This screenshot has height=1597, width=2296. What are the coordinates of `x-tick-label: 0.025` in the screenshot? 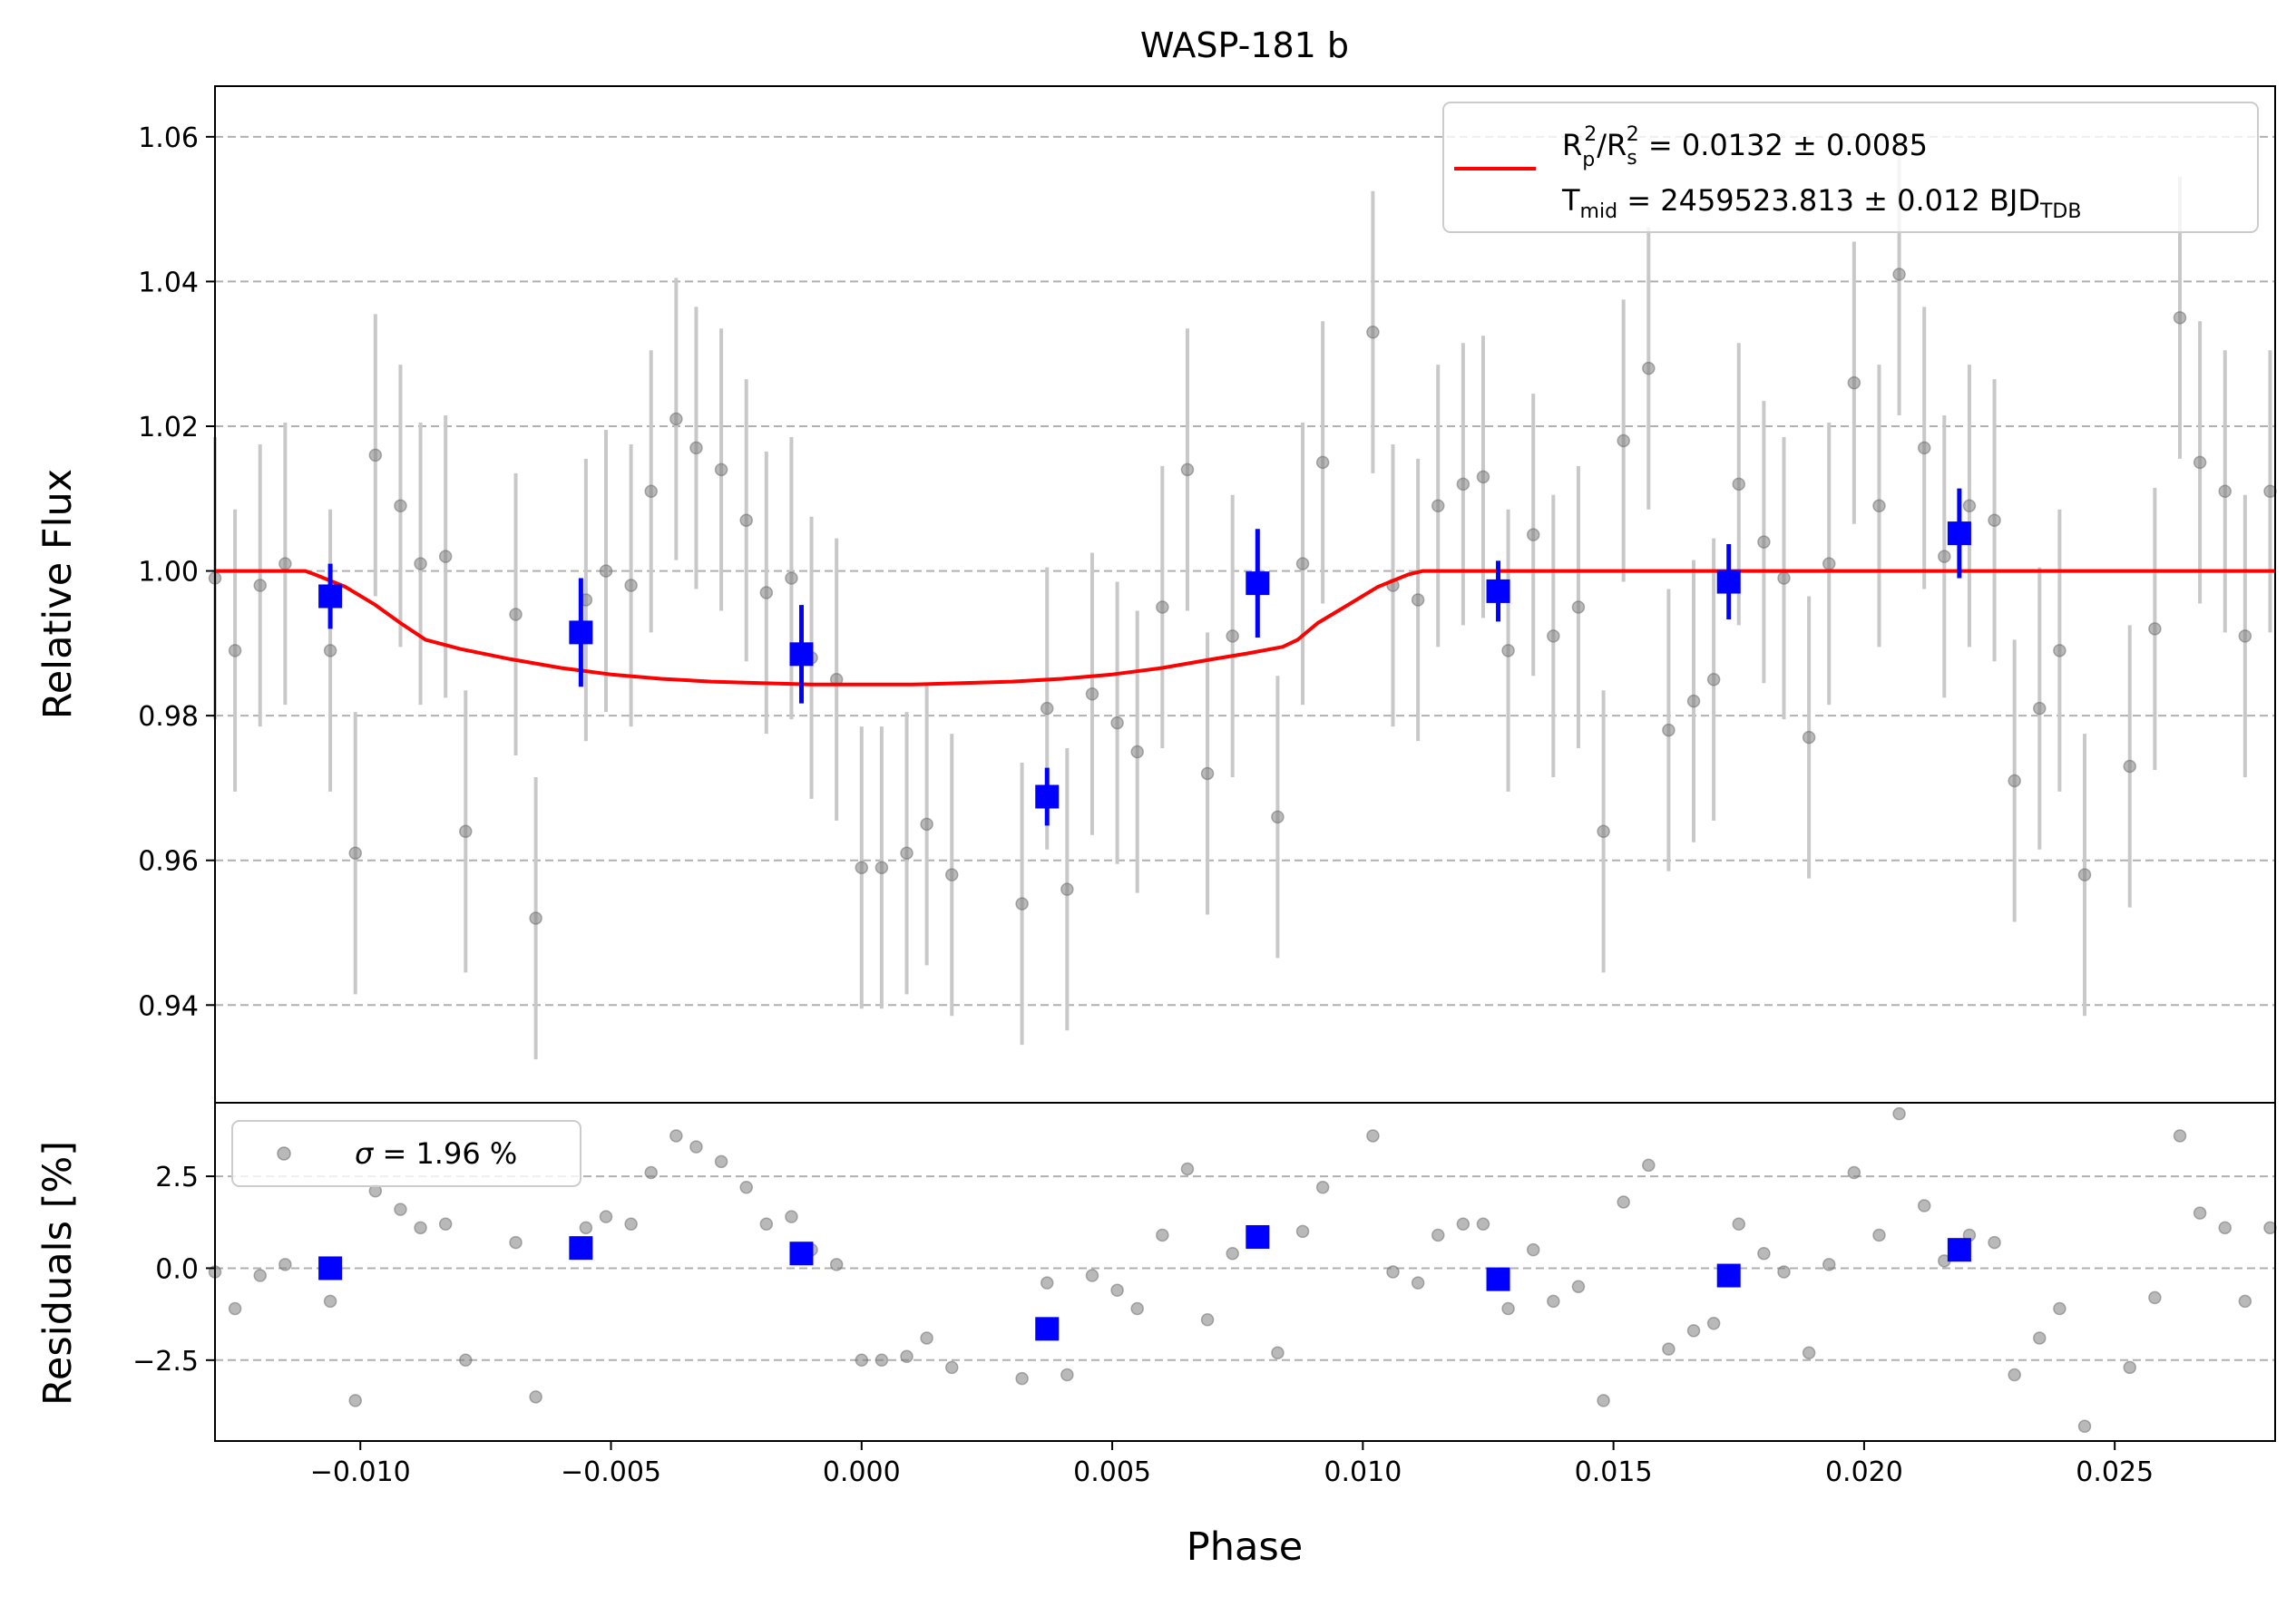 It's located at (2115, 1472).